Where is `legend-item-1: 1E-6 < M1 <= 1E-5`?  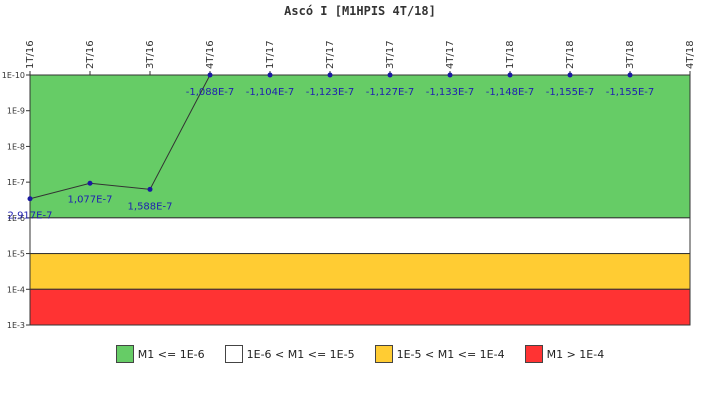
legend-item-1: 1E-6 < M1 <= 1E-5 is located at coordinates (289, 354).